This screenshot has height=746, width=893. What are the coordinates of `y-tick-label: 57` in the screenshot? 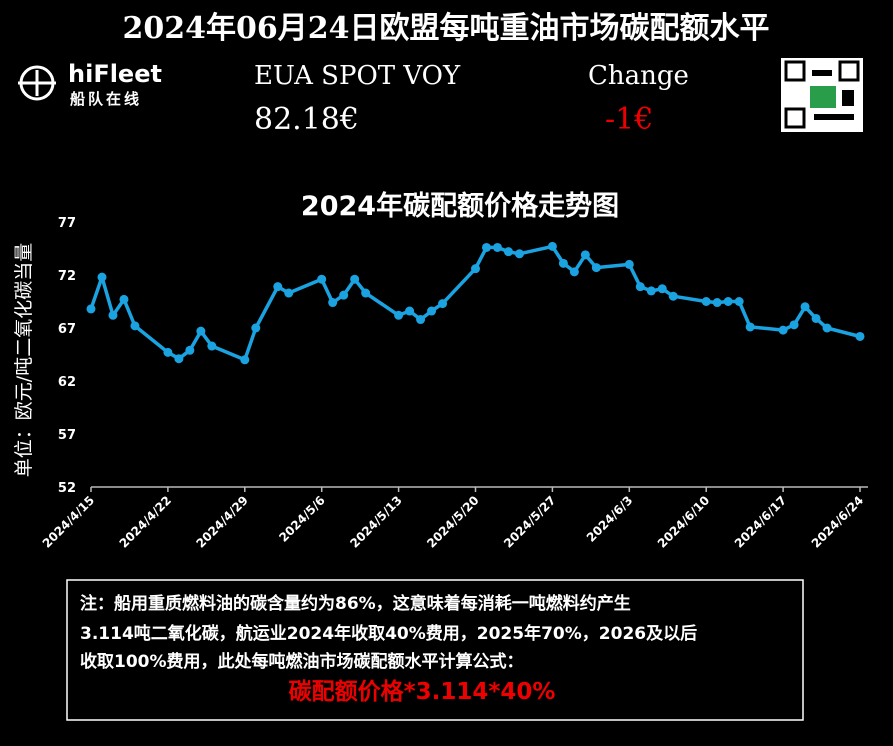 It's located at (67, 435).